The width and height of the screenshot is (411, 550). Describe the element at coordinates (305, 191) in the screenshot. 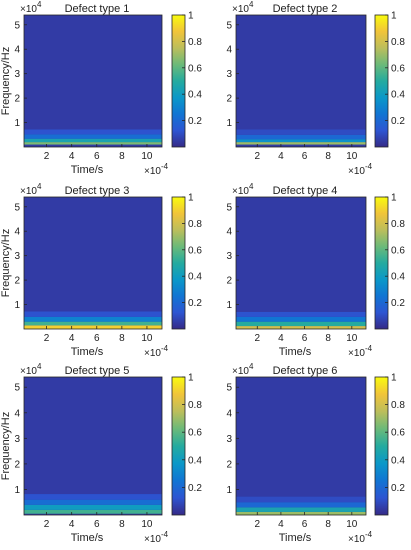

I see `panel-title: Defect type 4` at that location.